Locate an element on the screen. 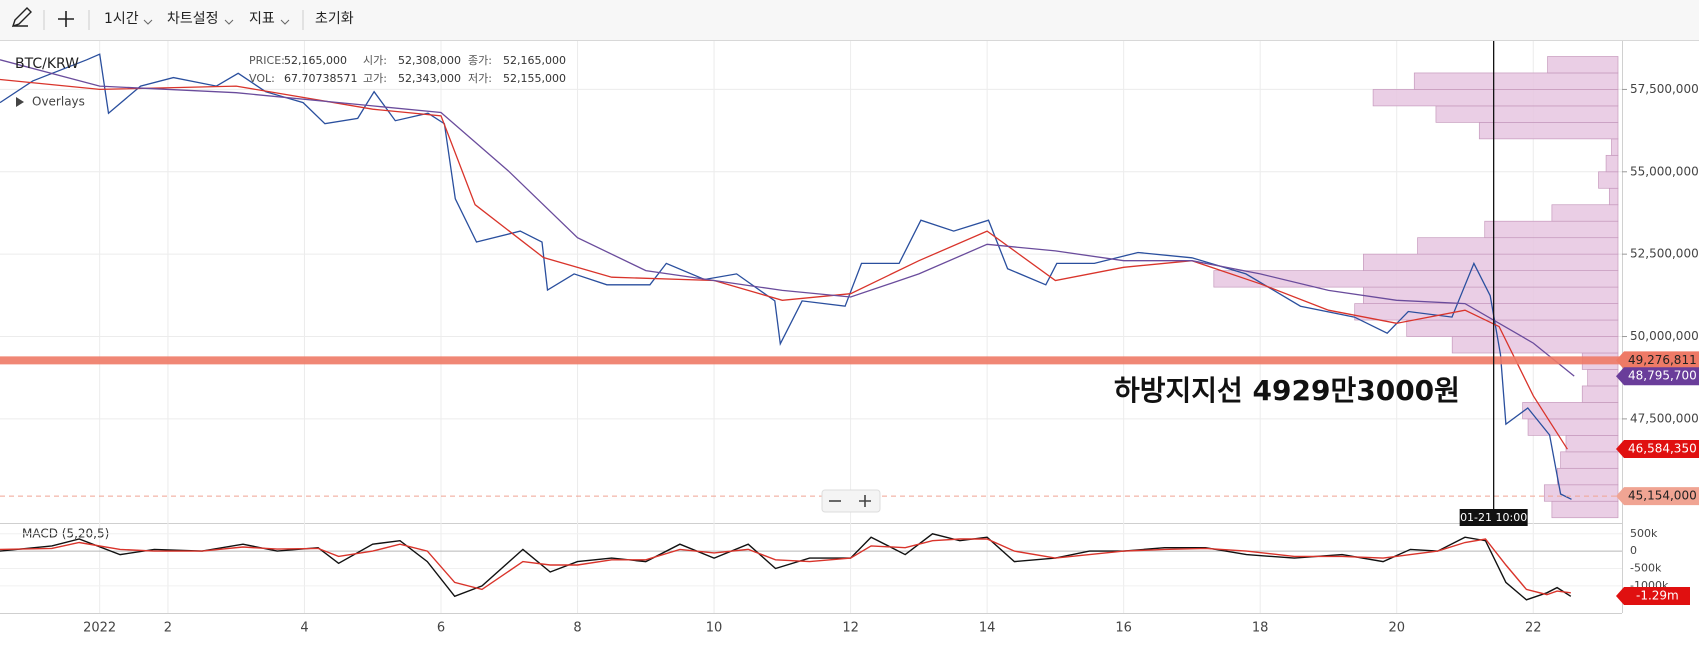  y-tick-label: 57,500,000 is located at coordinates (1664, 89).